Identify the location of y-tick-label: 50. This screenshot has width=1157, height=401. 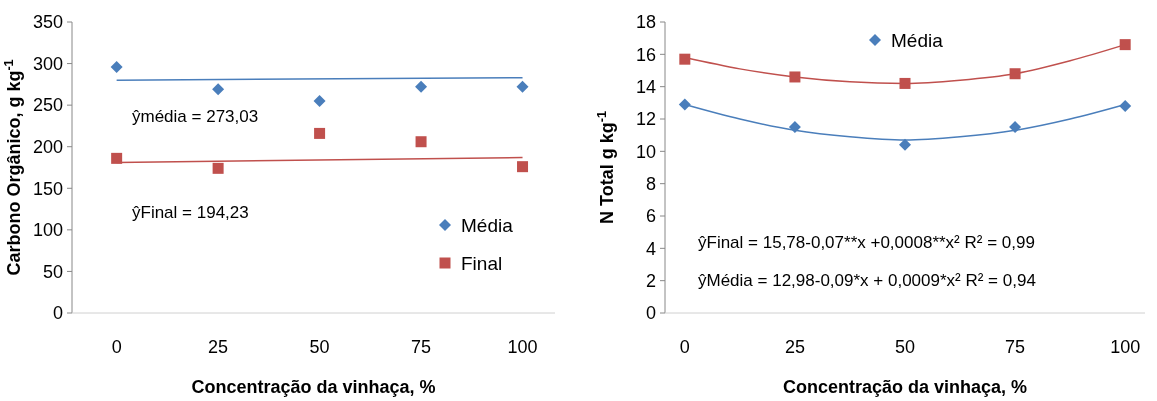
(52, 271).